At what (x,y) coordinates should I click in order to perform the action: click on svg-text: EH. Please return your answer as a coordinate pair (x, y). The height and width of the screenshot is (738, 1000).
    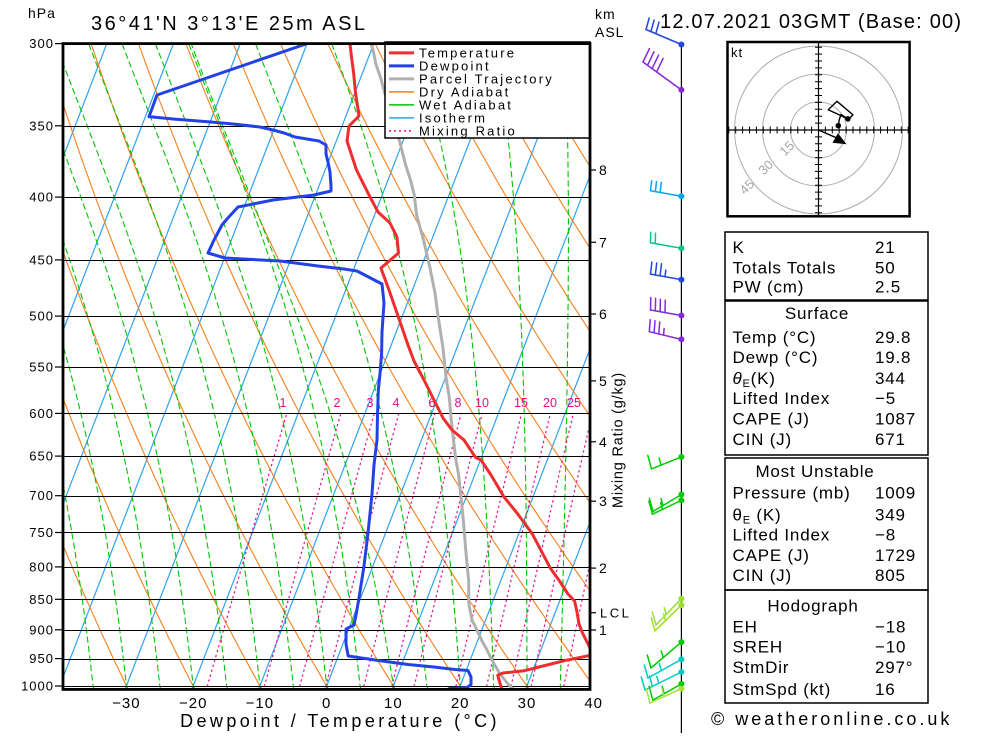
    Looking at the image, I should click on (745, 627).